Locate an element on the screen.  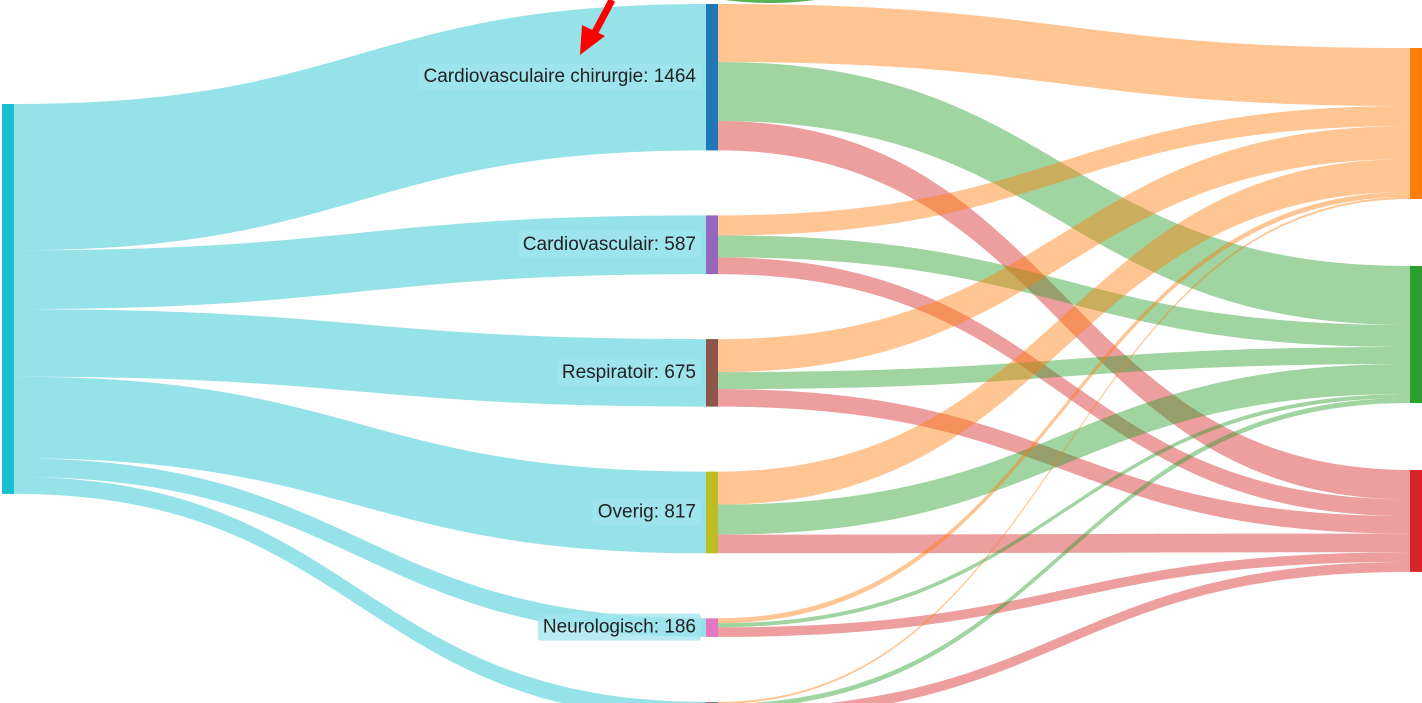
node-label: Cardiovasculair: 587 is located at coordinates (609, 244).